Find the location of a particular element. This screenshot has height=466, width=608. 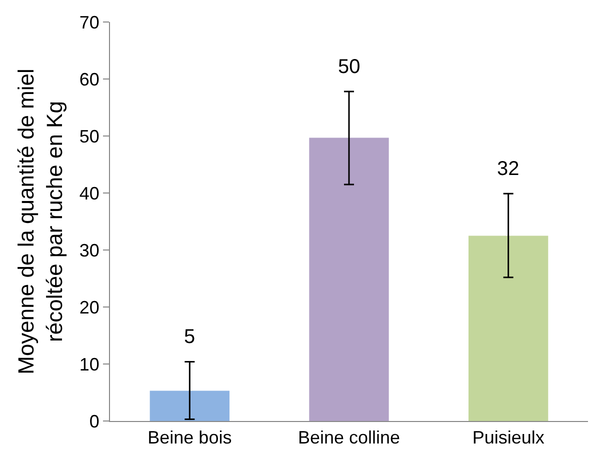

data-label: 50 is located at coordinates (349, 67).